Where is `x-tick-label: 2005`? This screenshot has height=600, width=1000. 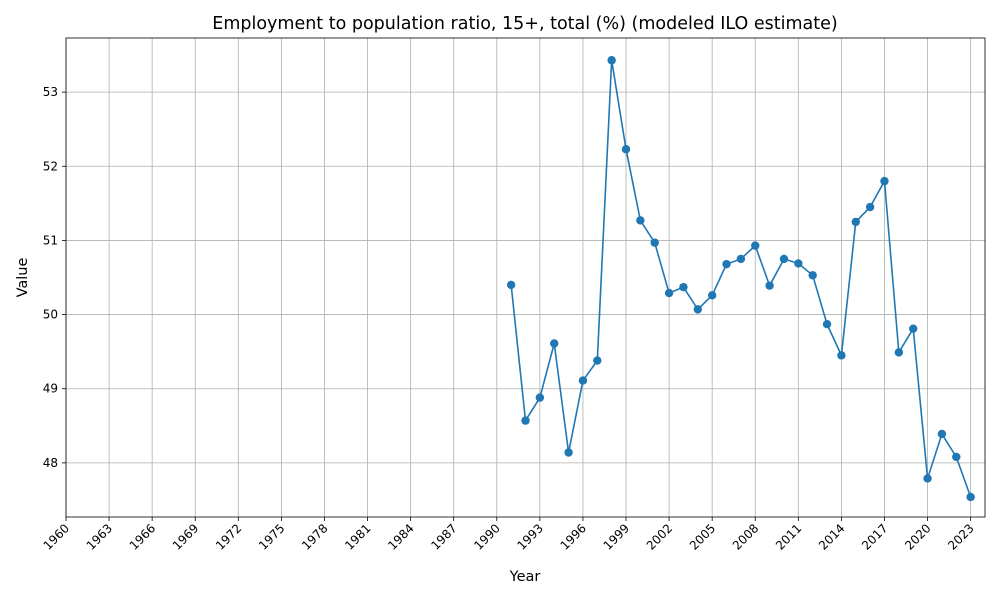
x-tick-label: 2005 is located at coordinates (702, 536).